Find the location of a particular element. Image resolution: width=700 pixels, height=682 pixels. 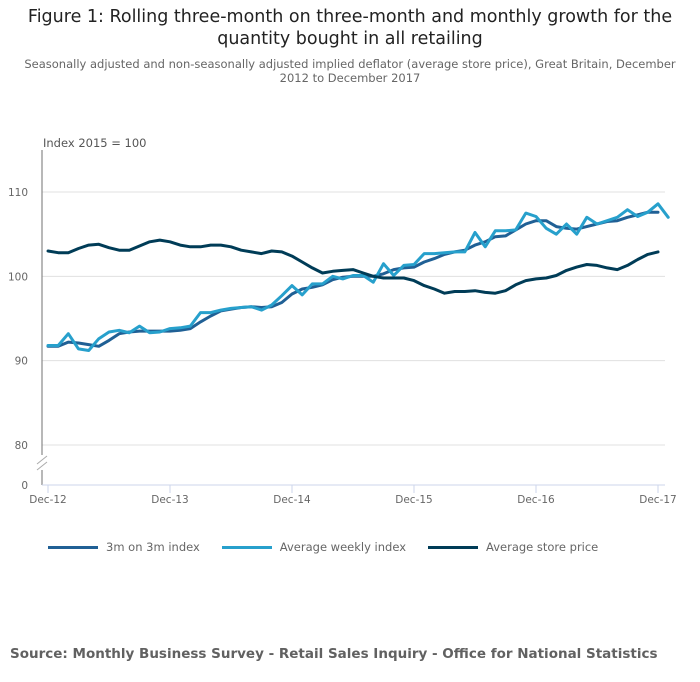

legend-swatch-average-weekly is located at coordinates (246, 547).